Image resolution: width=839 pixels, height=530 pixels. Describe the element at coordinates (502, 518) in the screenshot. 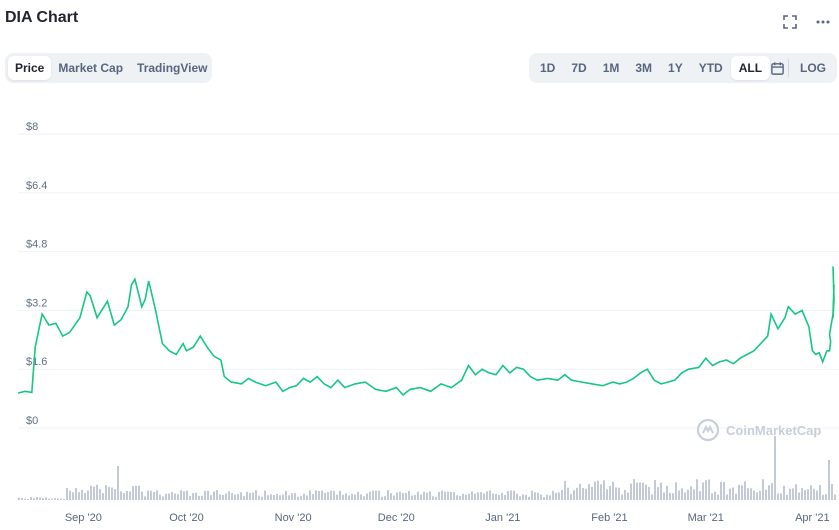

I see `x-tick-label: Jan '21` at that location.